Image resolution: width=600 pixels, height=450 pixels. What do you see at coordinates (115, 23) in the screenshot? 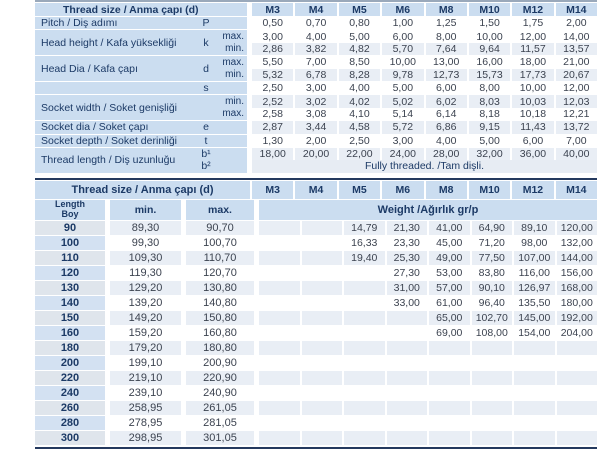
I see `spec-row-label: Pitch / Diş adımı` at bounding box center [115, 23].